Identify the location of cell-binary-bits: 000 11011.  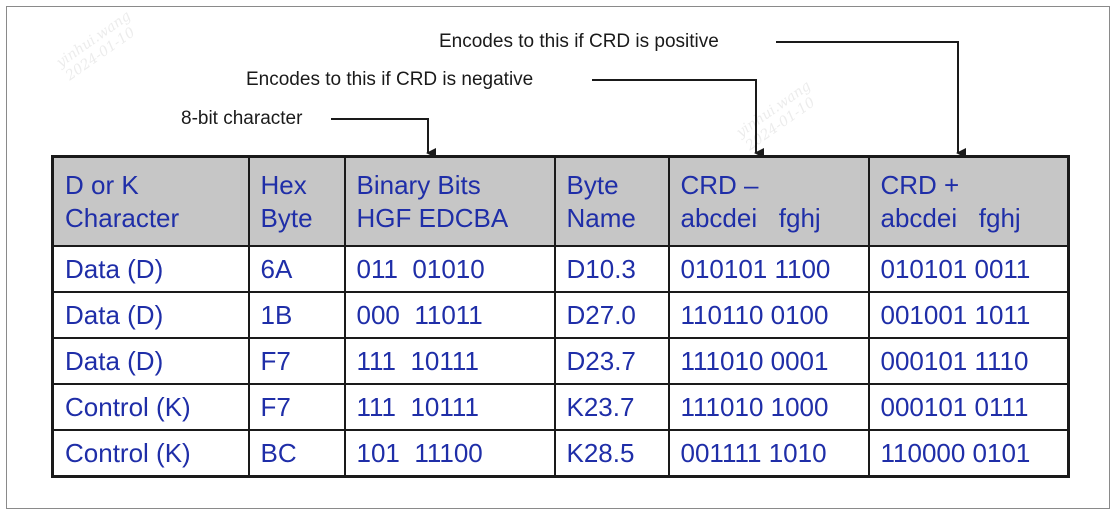
(449, 315).